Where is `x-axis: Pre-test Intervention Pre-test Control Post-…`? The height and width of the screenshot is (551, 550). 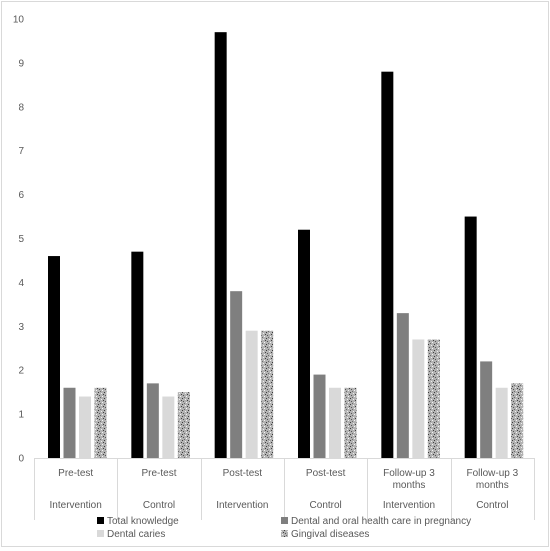 x-axis: Pre-test Intervention Pre-test Control Post-… is located at coordinates (284, 489).